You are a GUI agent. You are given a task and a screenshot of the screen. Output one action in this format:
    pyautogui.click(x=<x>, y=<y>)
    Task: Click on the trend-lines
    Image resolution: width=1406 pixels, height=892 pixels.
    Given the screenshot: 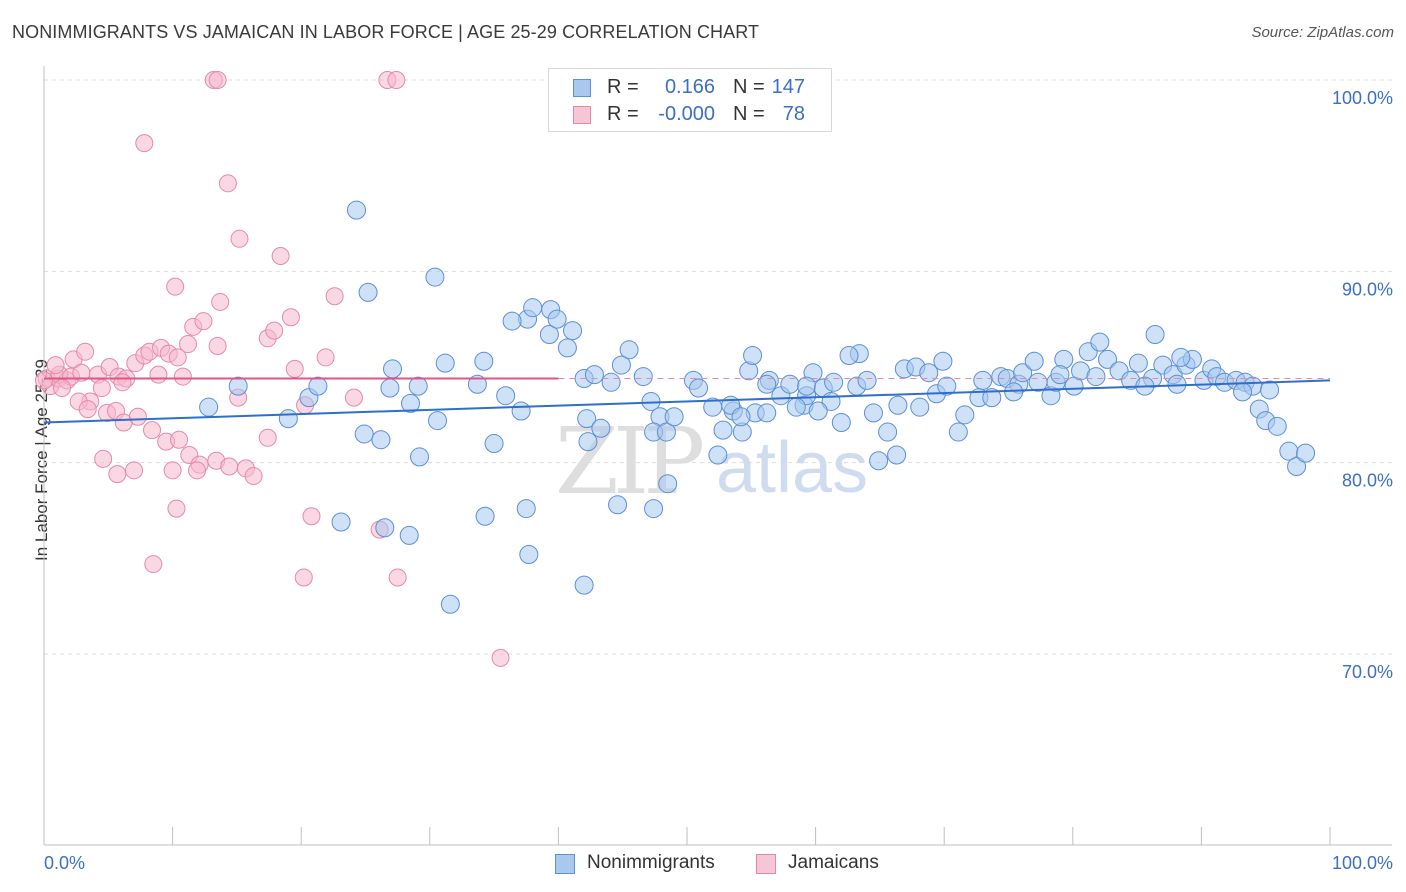 What is the action you would take?
    pyautogui.click(x=687, y=400)
    